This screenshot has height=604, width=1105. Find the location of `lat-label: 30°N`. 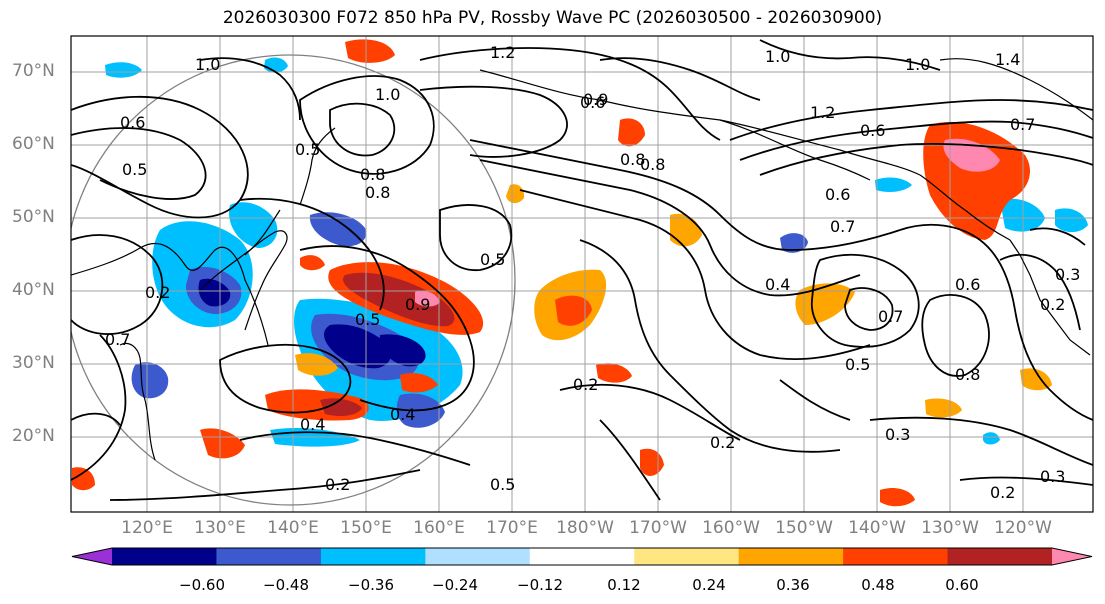

lat-label: 30°N is located at coordinates (33, 363).